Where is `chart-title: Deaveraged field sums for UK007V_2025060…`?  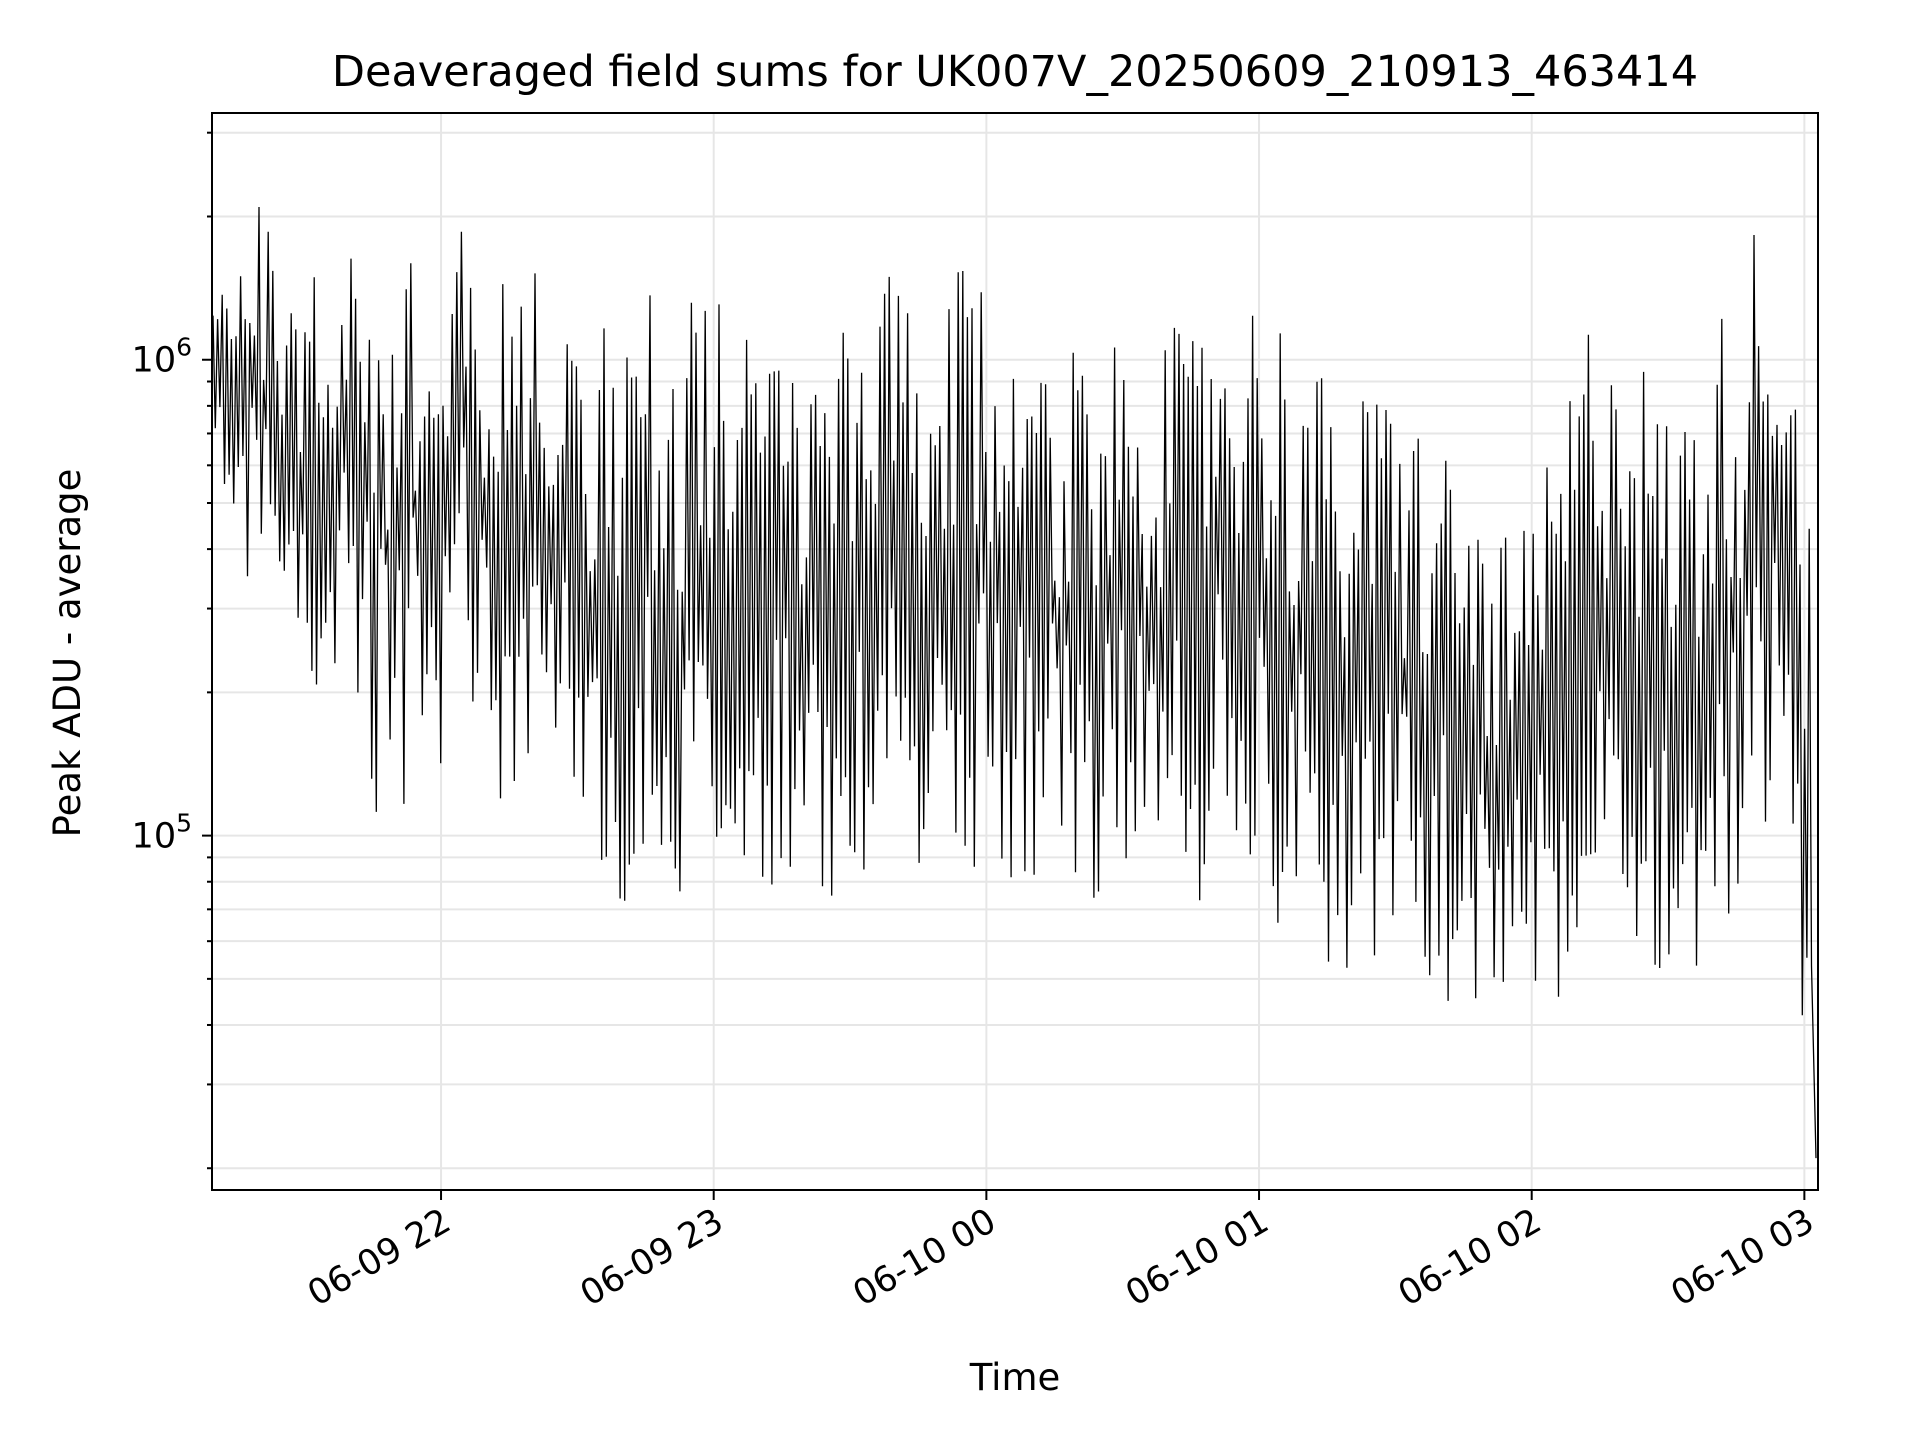
chart-title: Deaveraged field sums for UK007V_2025060… is located at coordinates (1015, 72).